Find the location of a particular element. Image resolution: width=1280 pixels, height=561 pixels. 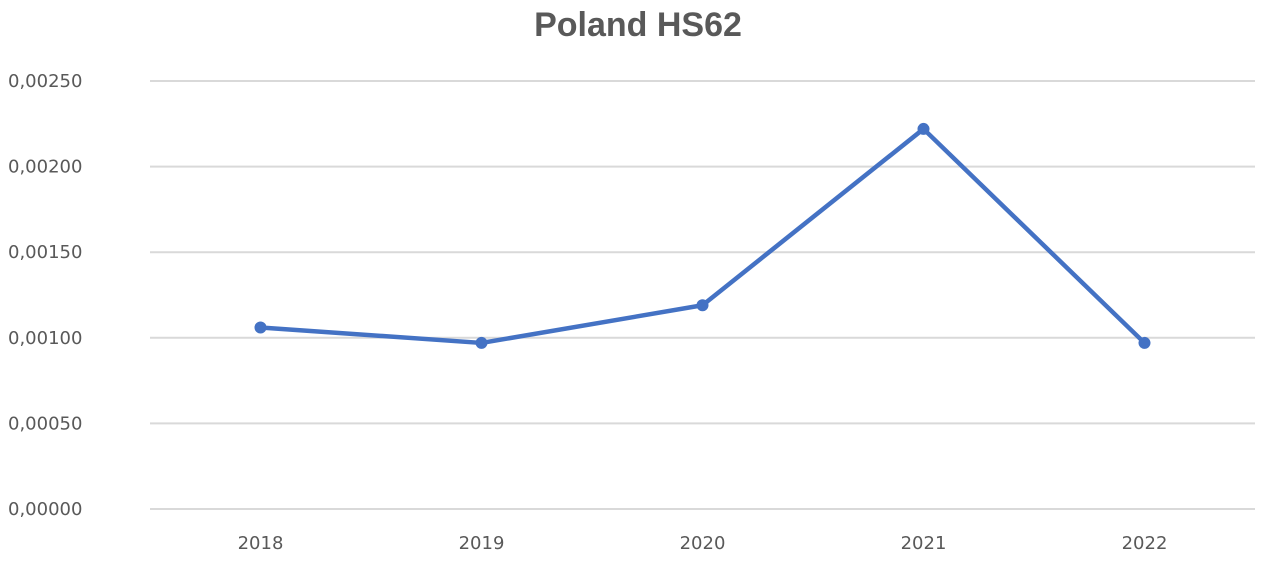

x-tick-label: 2020 is located at coordinates (703, 543).